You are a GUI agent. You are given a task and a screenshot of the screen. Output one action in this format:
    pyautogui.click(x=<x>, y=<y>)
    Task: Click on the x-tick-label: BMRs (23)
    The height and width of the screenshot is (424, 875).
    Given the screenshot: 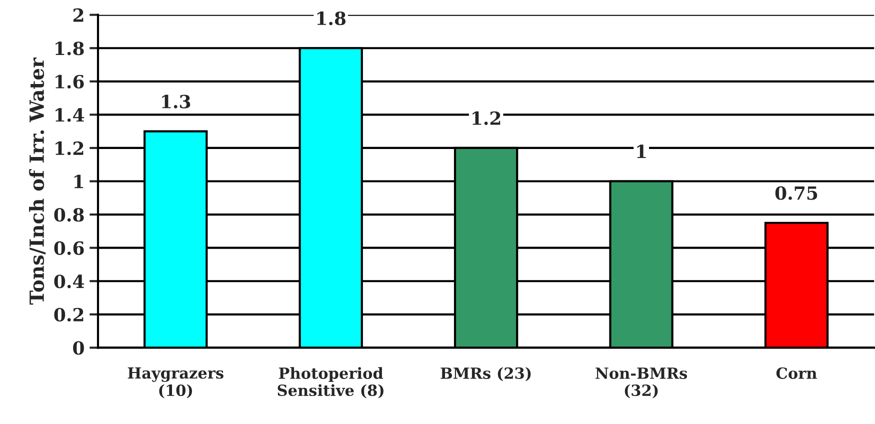 What is the action you would take?
    pyautogui.click(x=485, y=374)
    